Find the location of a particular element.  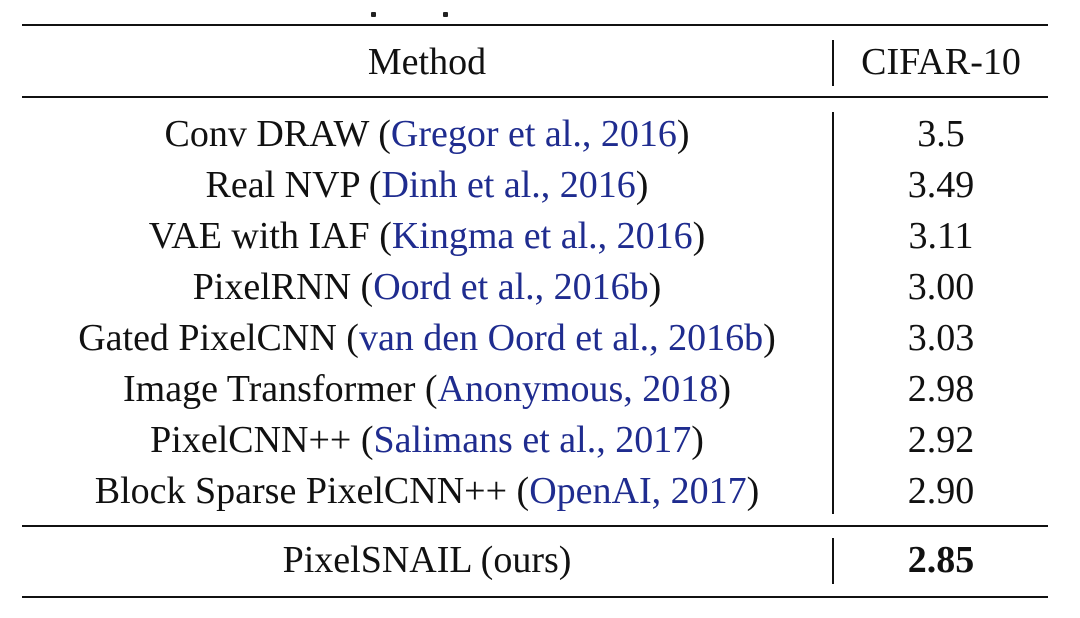

method-cell: PixelRNN (Oord et al., 2016b) is located at coordinates (427, 287).